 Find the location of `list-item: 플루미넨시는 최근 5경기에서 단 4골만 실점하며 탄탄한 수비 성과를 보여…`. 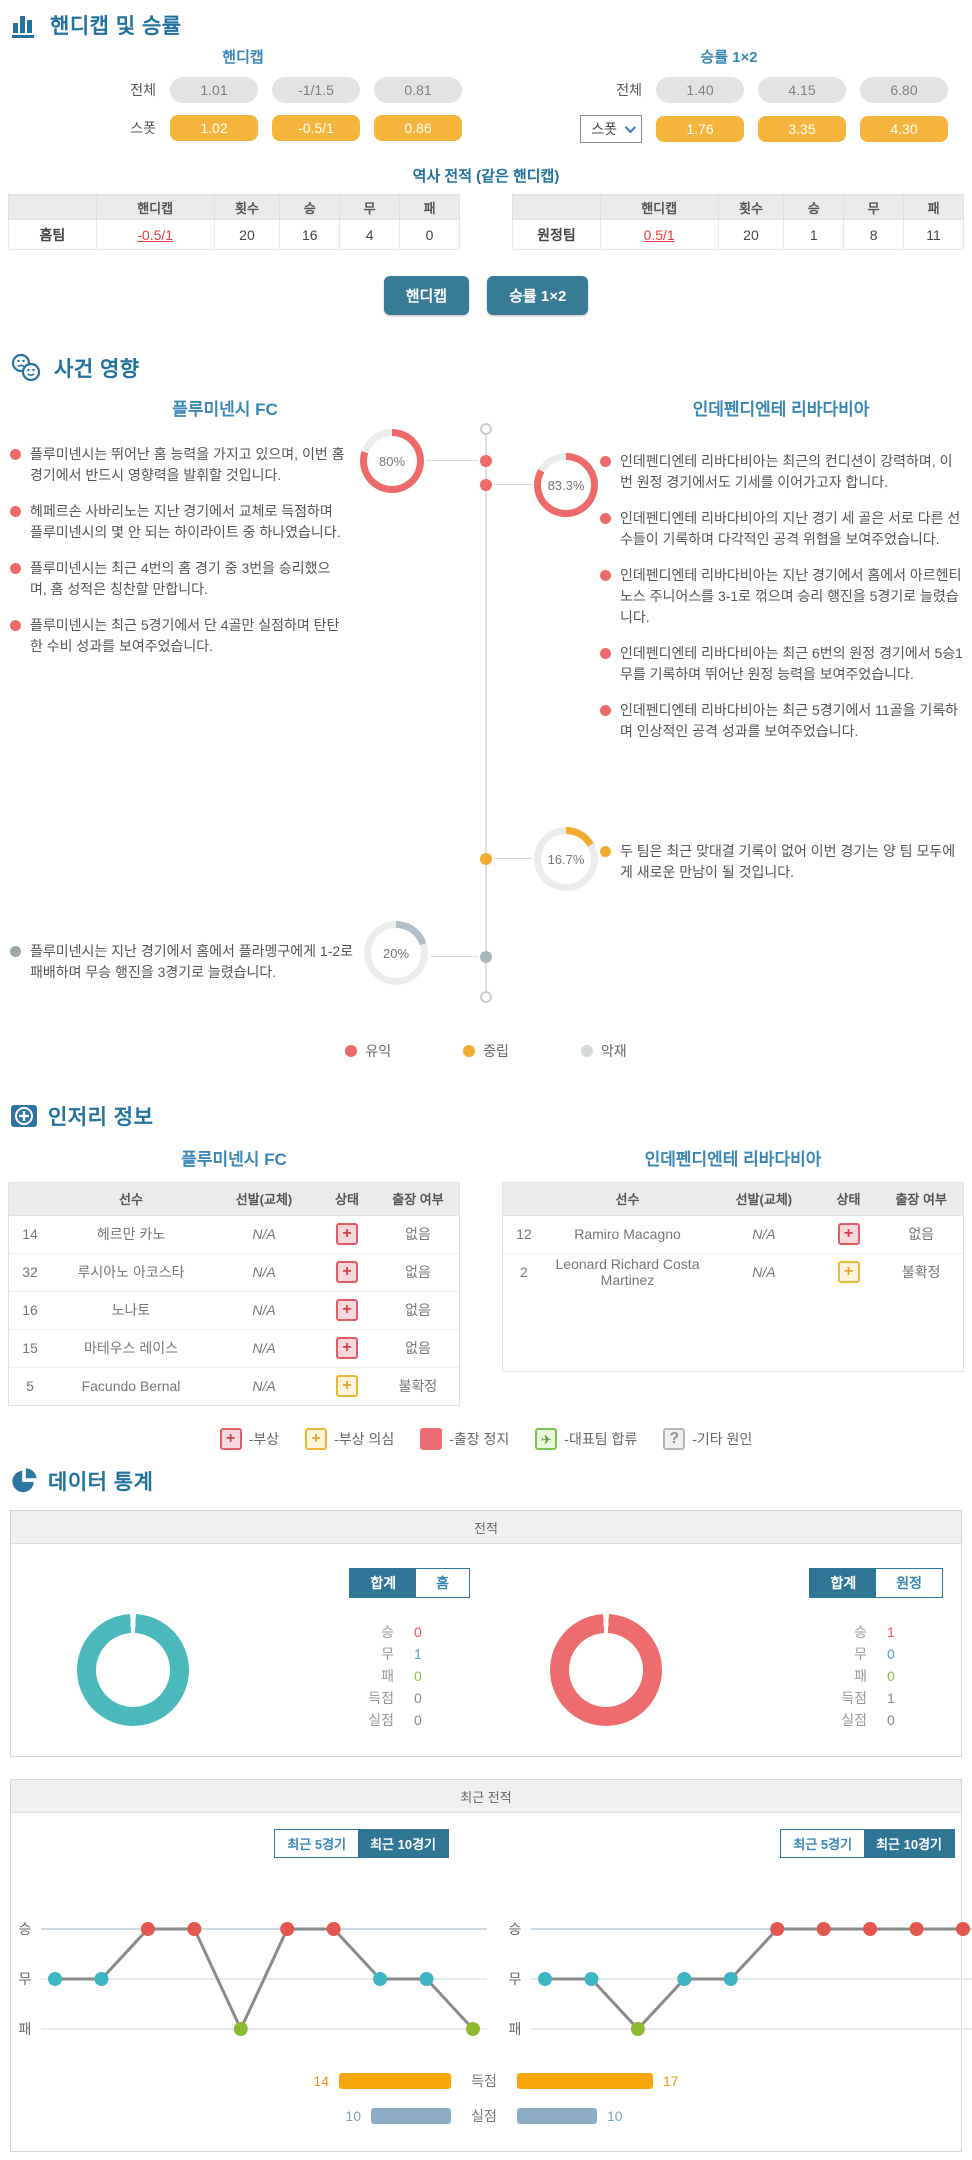

list-item: 플루미넨시는 최근 5경기에서 단 4골만 실점하며 탄탄한 수비 성과를 보여… is located at coordinates (177, 636).